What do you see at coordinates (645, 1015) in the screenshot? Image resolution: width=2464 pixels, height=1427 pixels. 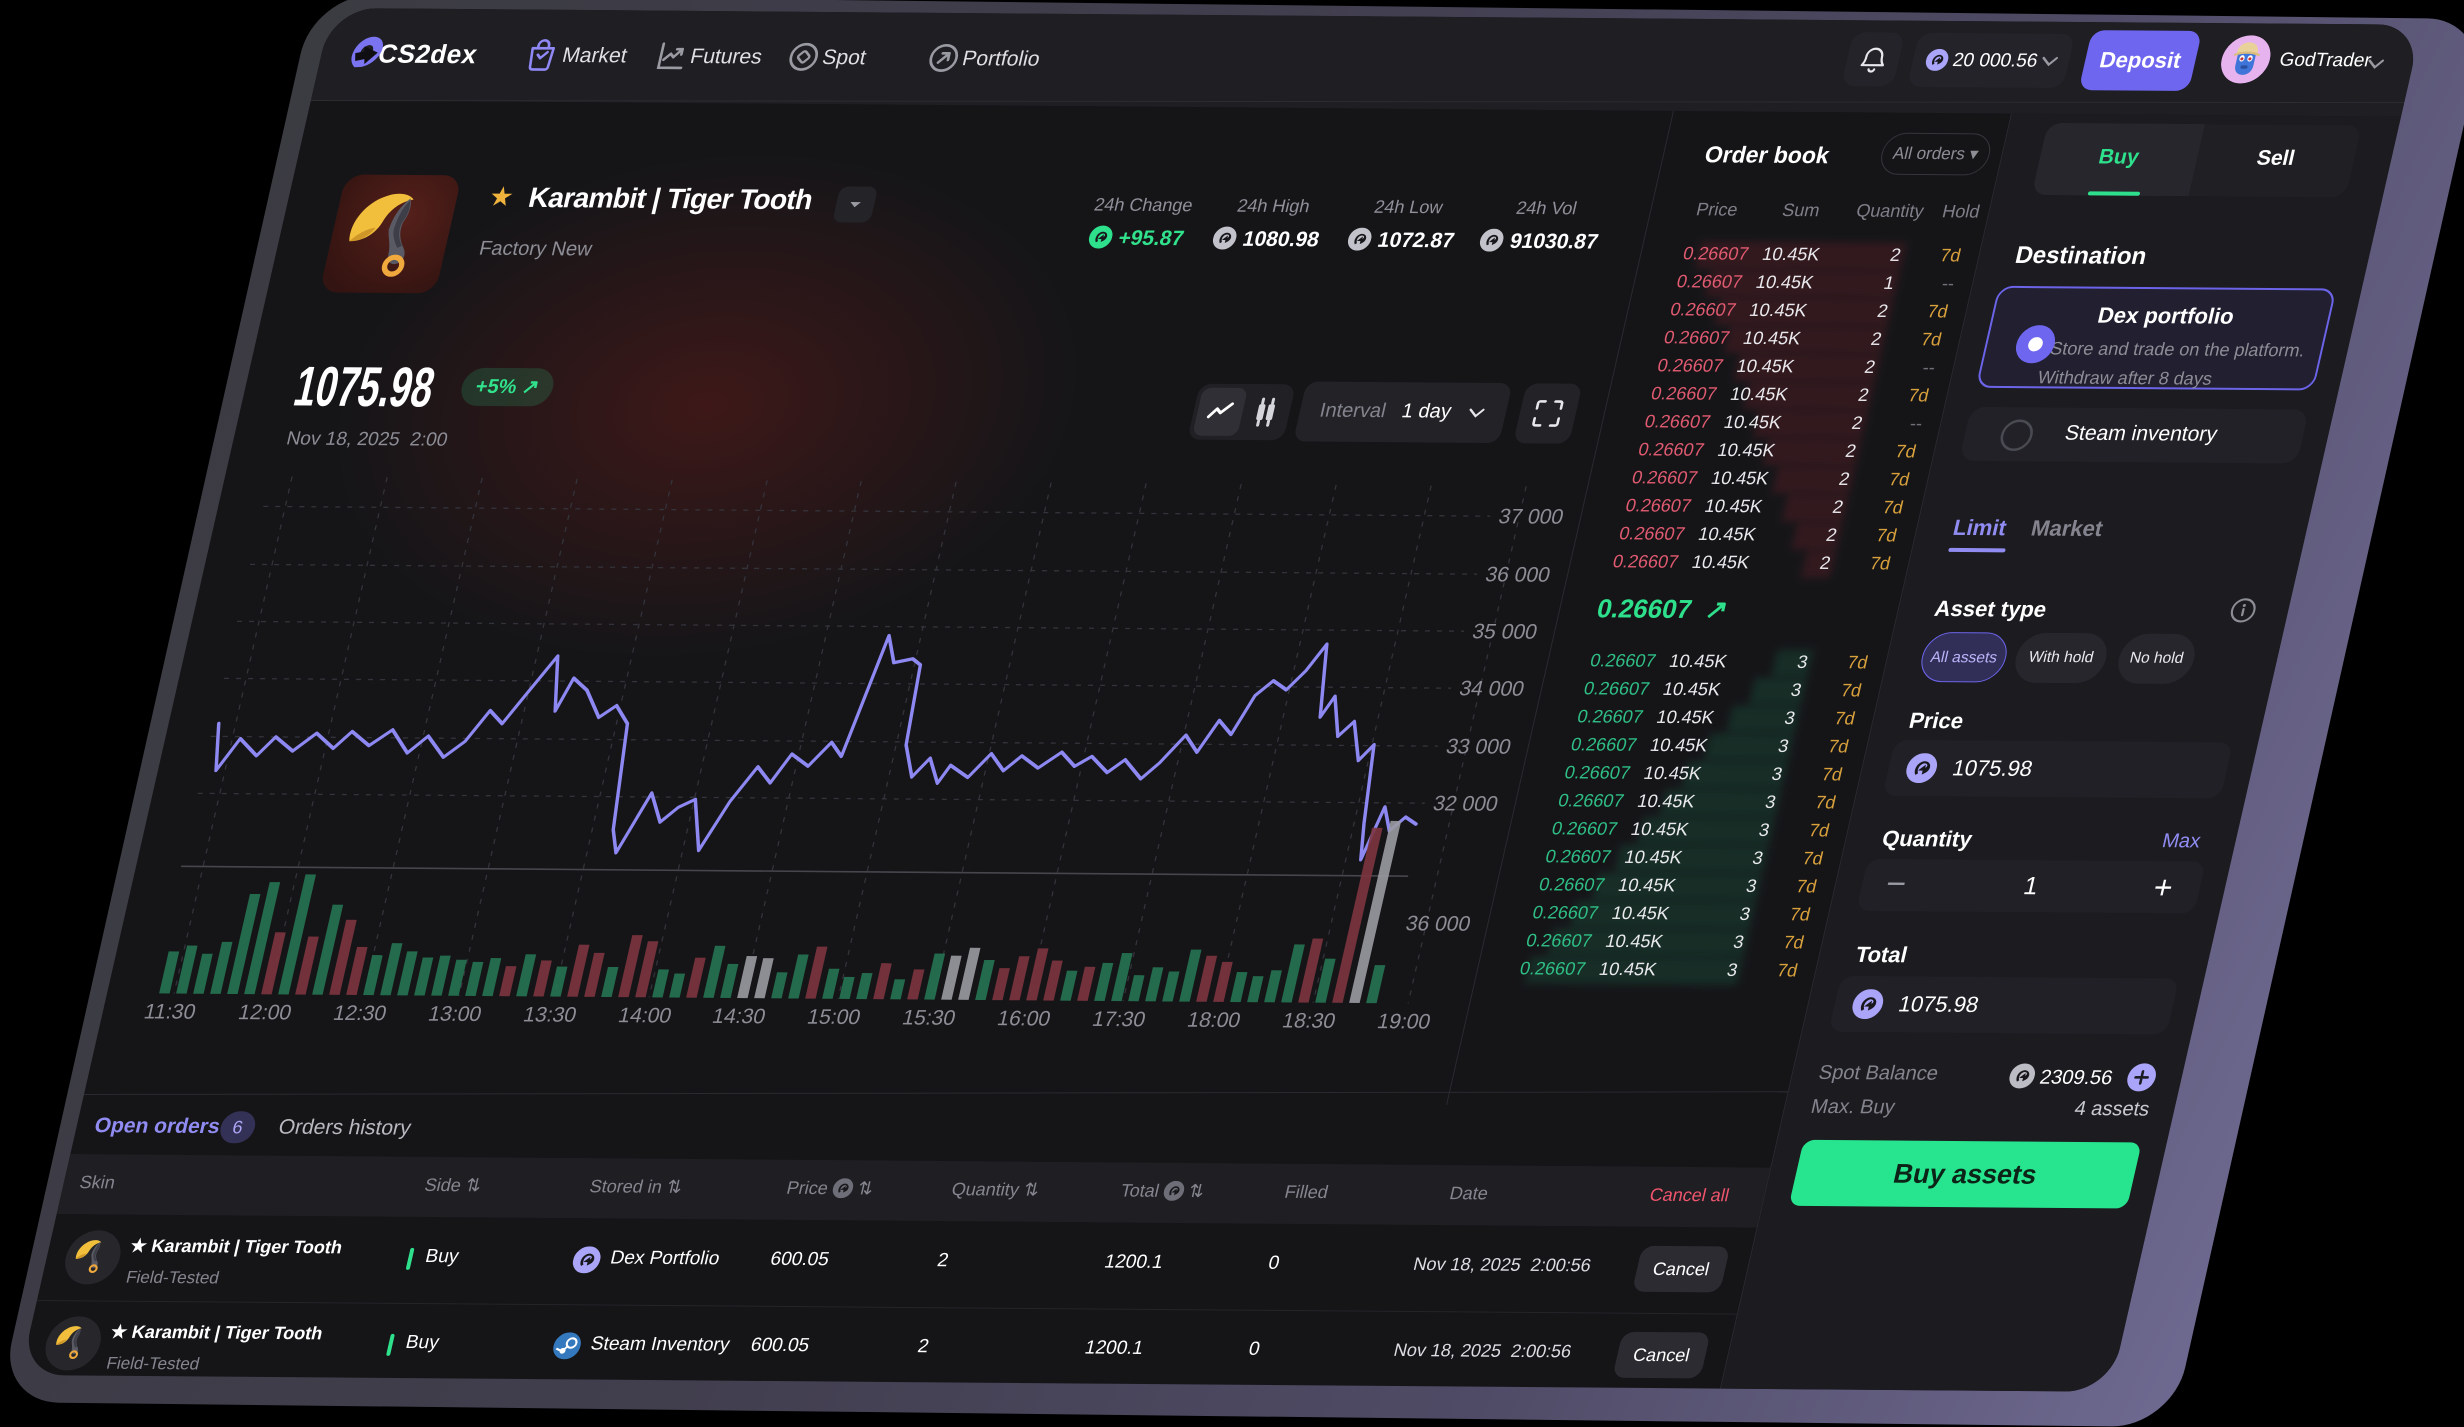 I see `svg-text: 14:00` at bounding box center [645, 1015].